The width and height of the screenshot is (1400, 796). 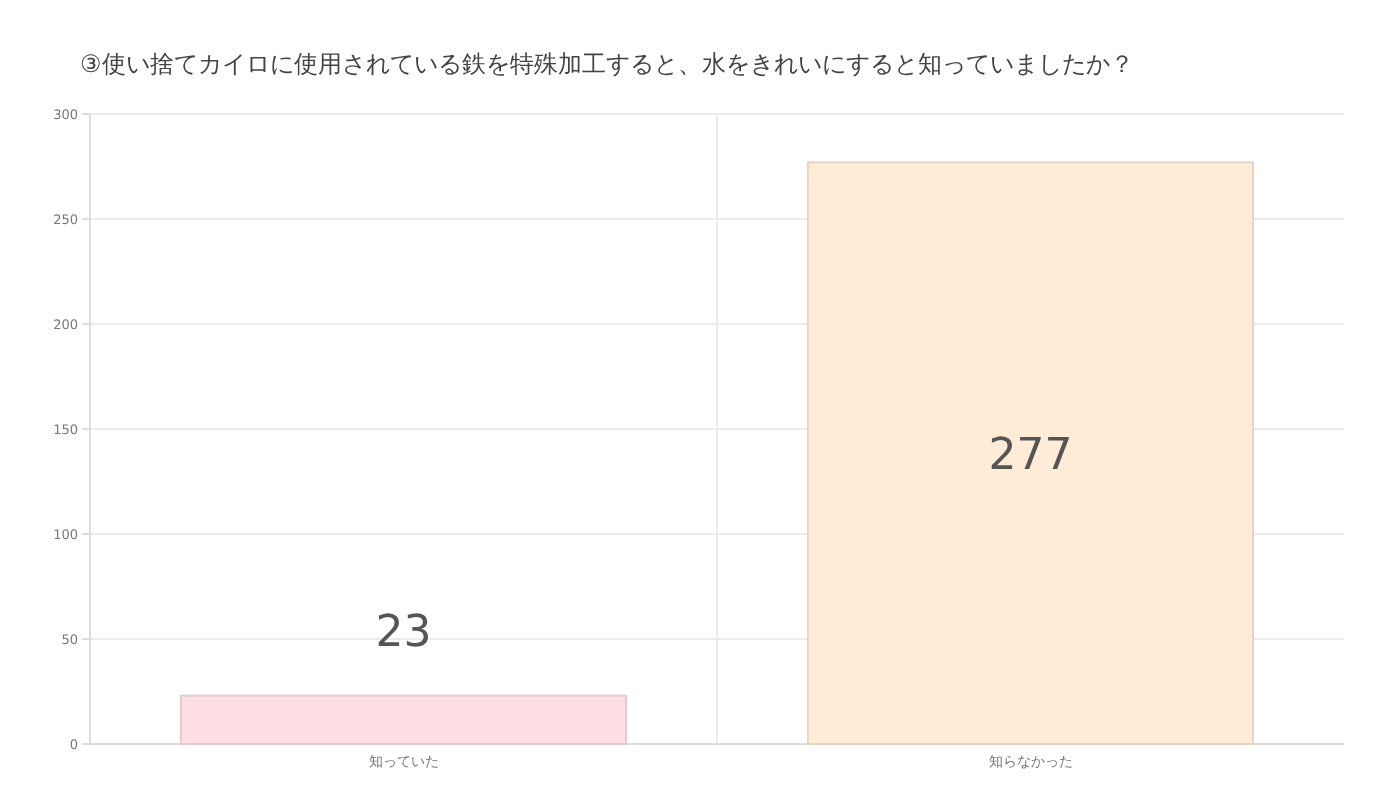 What do you see at coordinates (607, 64) in the screenshot?
I see `chart-title: ③使い捨てカイロに使用されている鉄を特殊加工すると、水をきれいにすると知っていましたか？` at bounding box center [607, 64].